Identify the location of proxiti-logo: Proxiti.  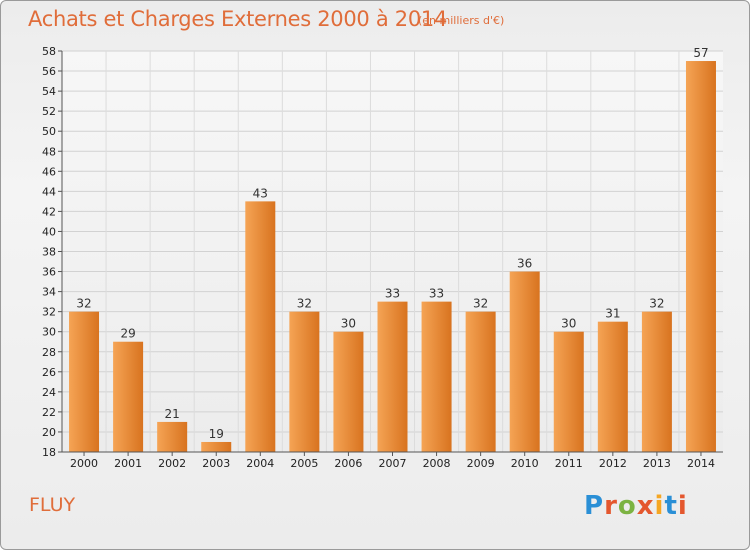
(636, 506).